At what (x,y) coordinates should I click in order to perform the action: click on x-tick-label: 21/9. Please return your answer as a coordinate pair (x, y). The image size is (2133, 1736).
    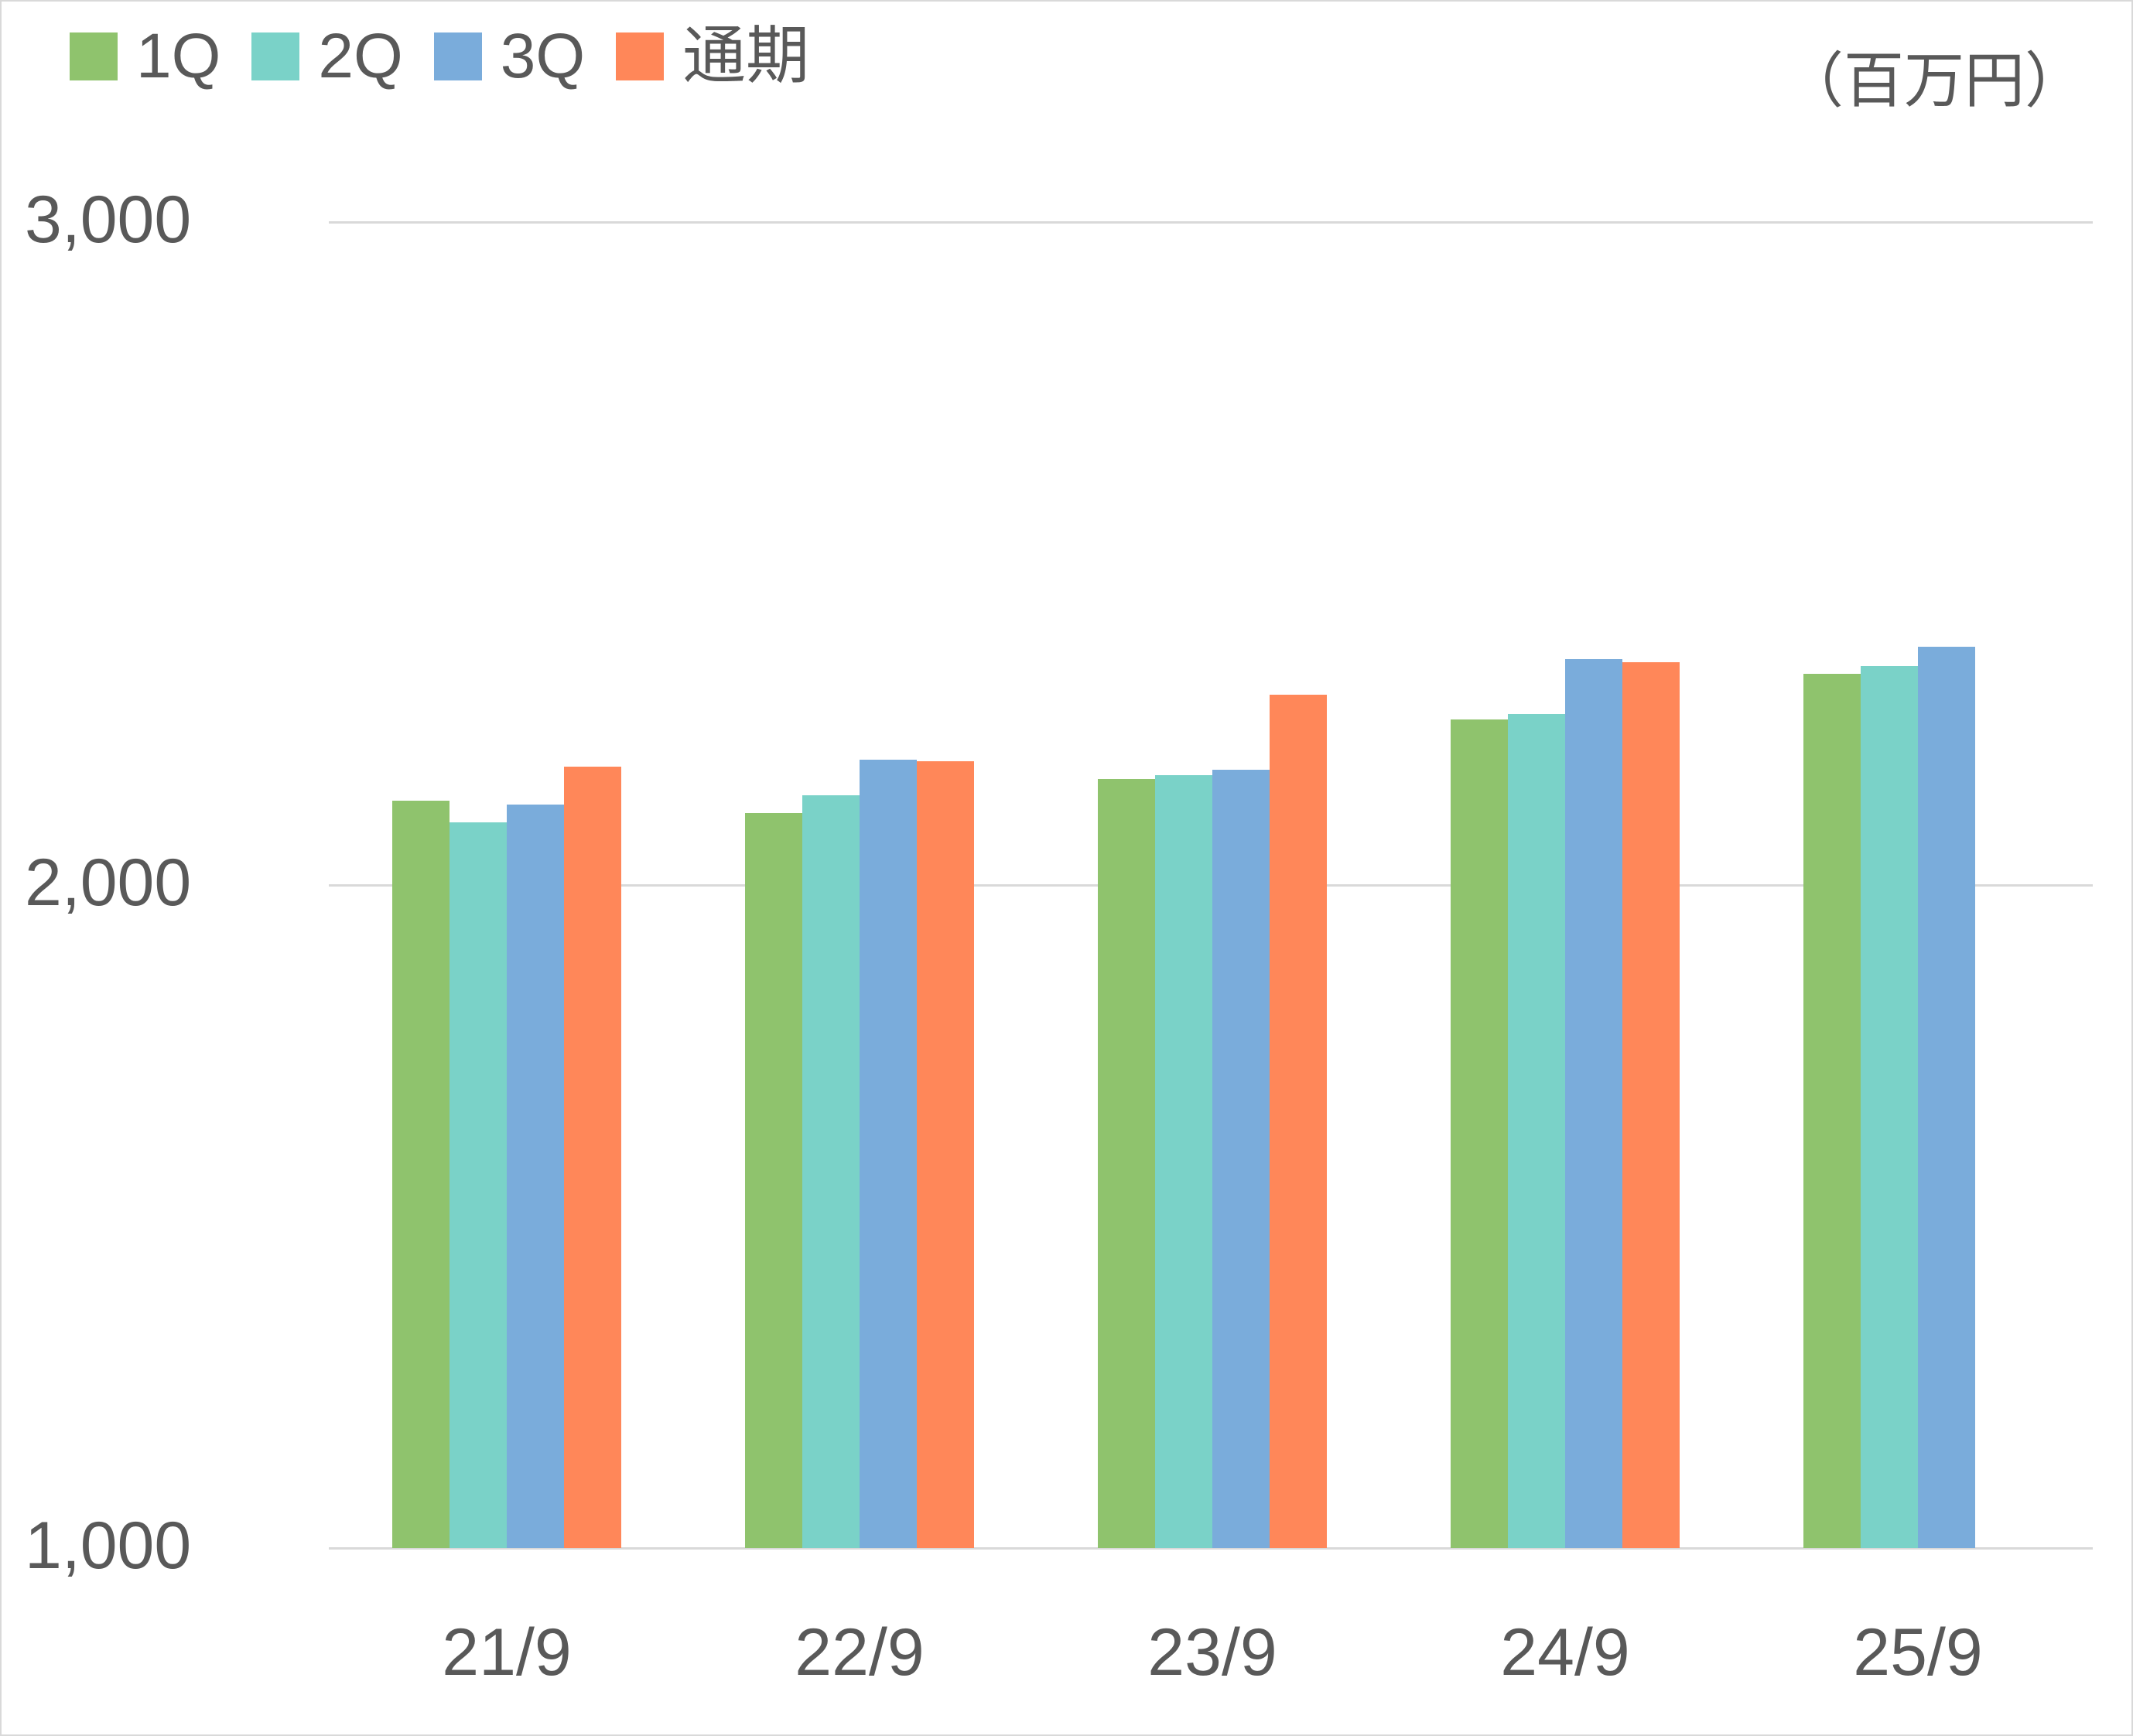
    Looking at the image, I should click on (507, 1652).